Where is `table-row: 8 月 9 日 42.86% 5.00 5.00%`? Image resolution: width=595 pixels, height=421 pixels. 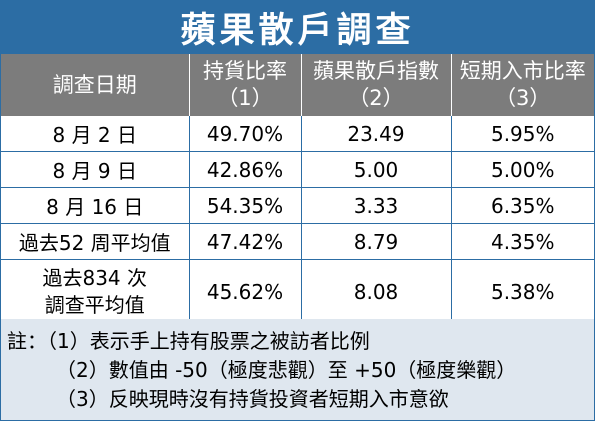 table-row: 8 月 9 日 42.86% 5.00 5.00% is located at coordinates (297, 169).